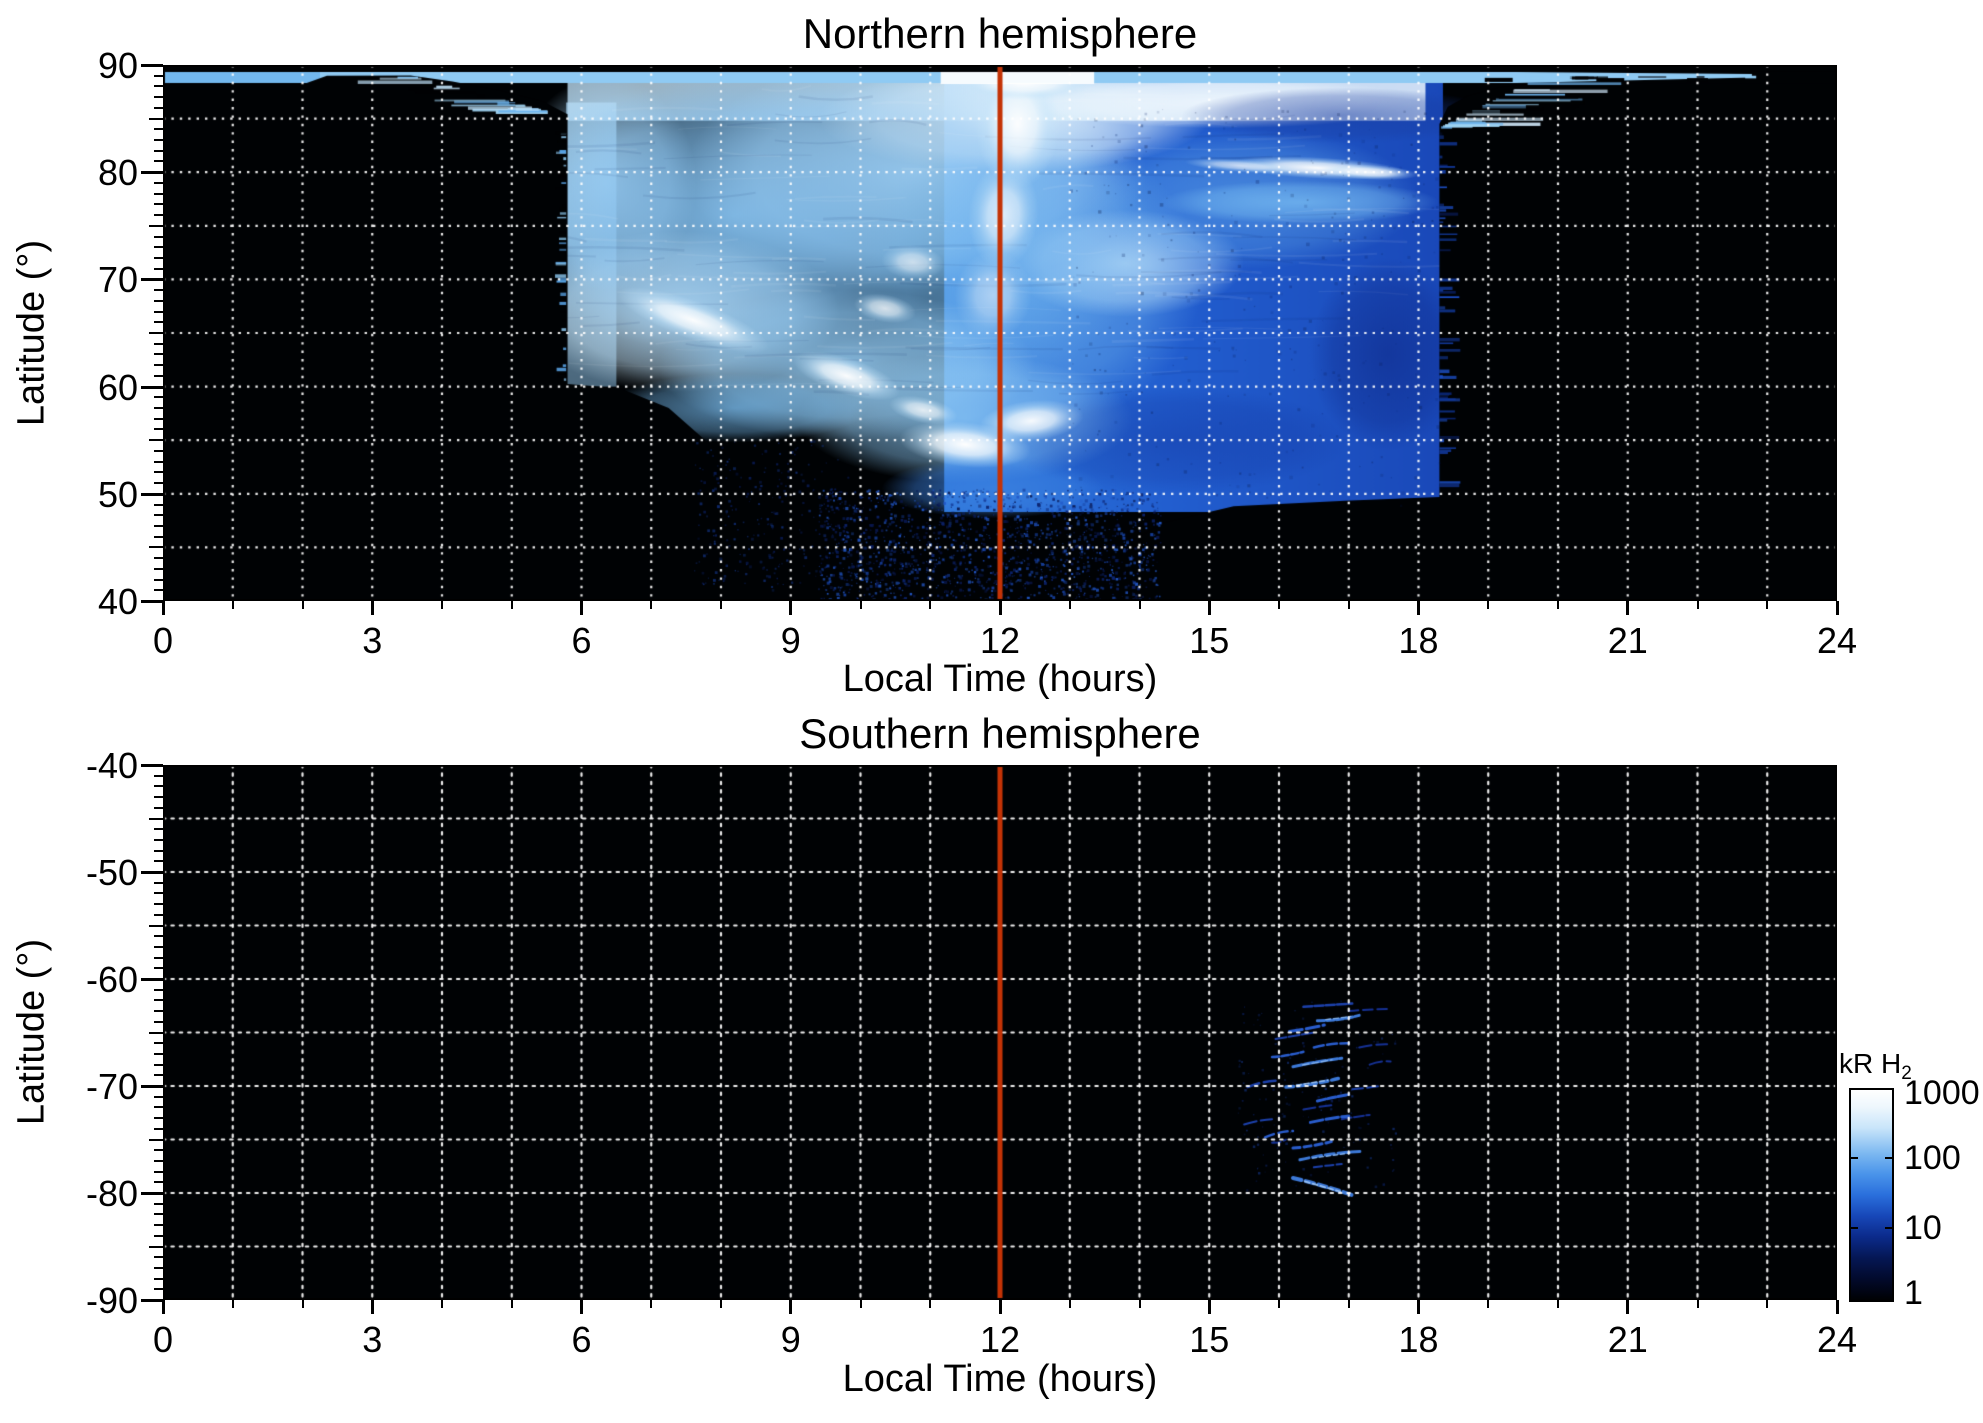 The image size is (1983, 1423). I want to click on x-tick-label: 0, so click(163, 1339).